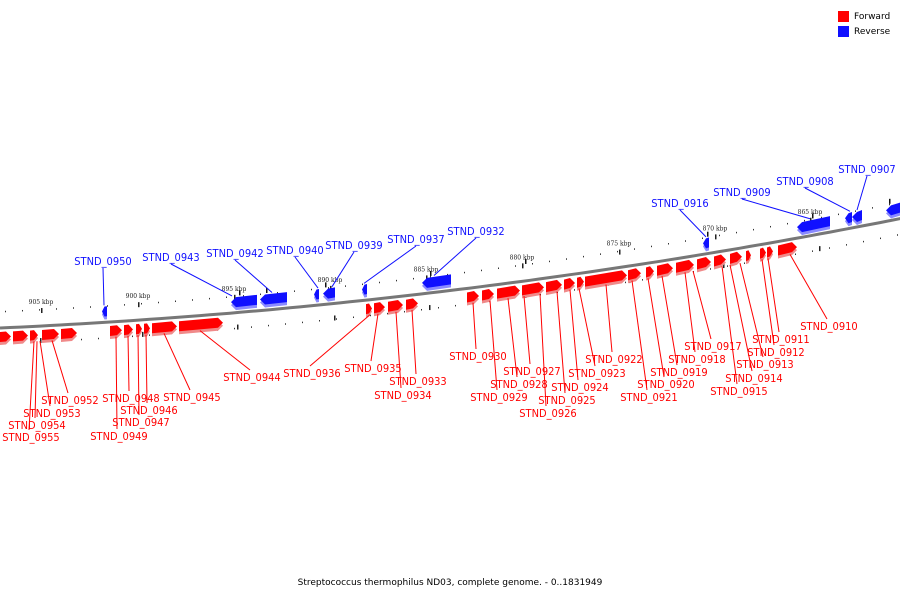  I want to click on forward-gene-label: STND_0919, so click(678, 372).